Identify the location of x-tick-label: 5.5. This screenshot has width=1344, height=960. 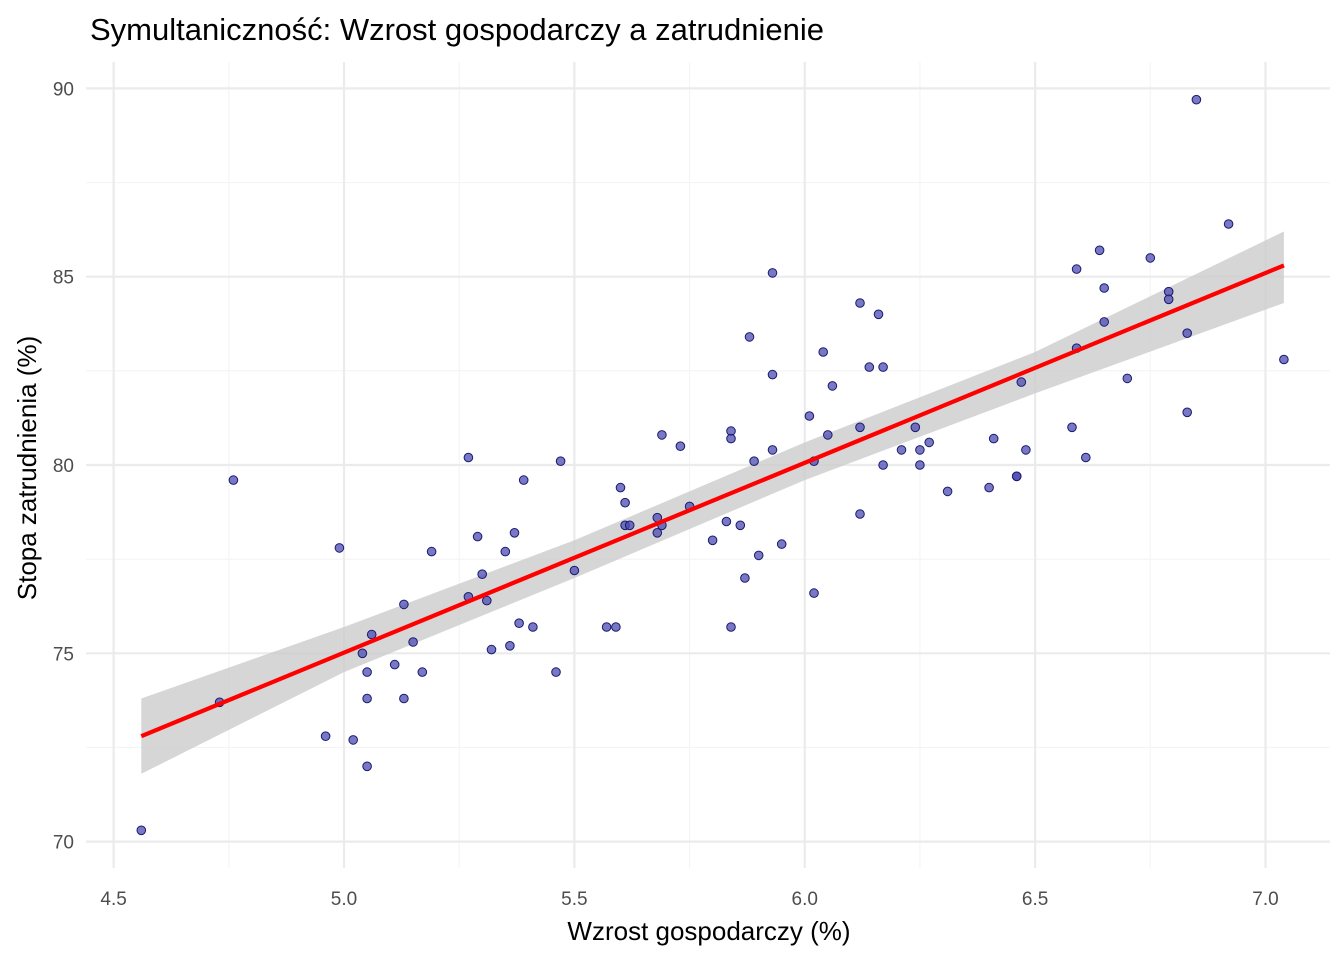
(574, 899).